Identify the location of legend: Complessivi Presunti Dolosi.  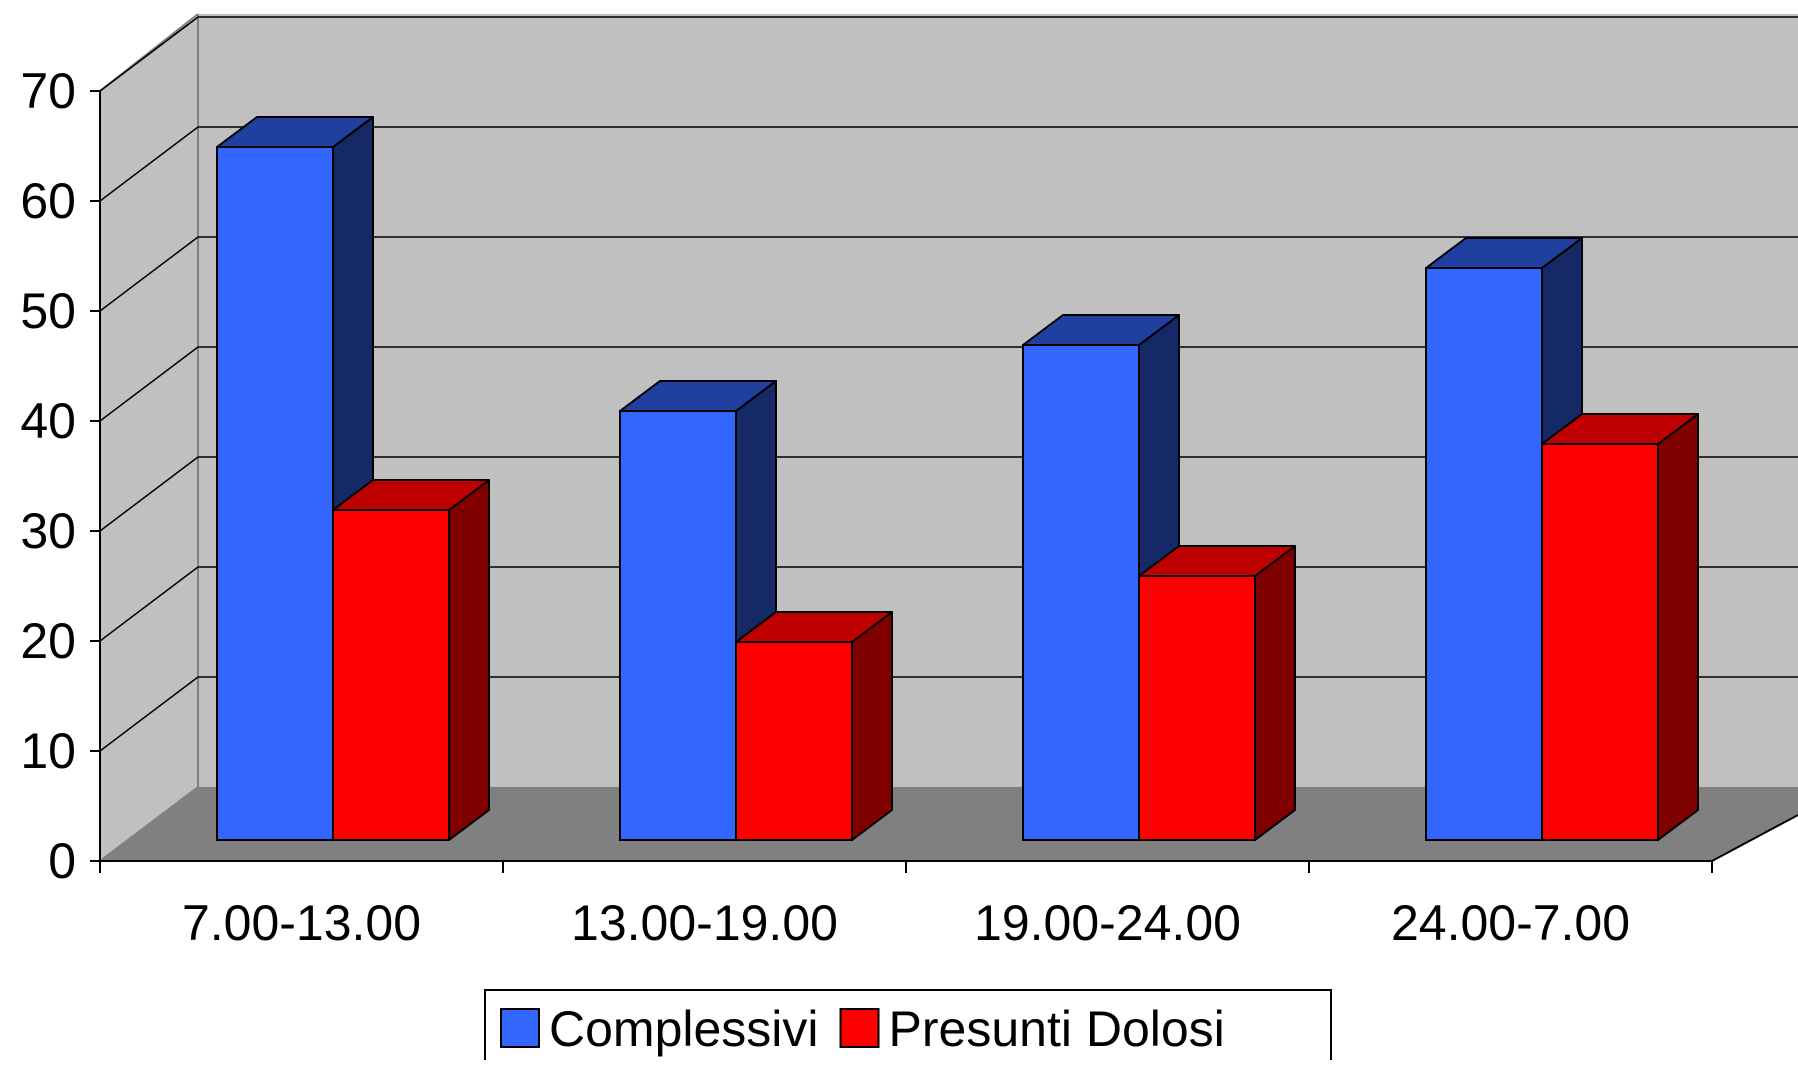
(908, 1027).